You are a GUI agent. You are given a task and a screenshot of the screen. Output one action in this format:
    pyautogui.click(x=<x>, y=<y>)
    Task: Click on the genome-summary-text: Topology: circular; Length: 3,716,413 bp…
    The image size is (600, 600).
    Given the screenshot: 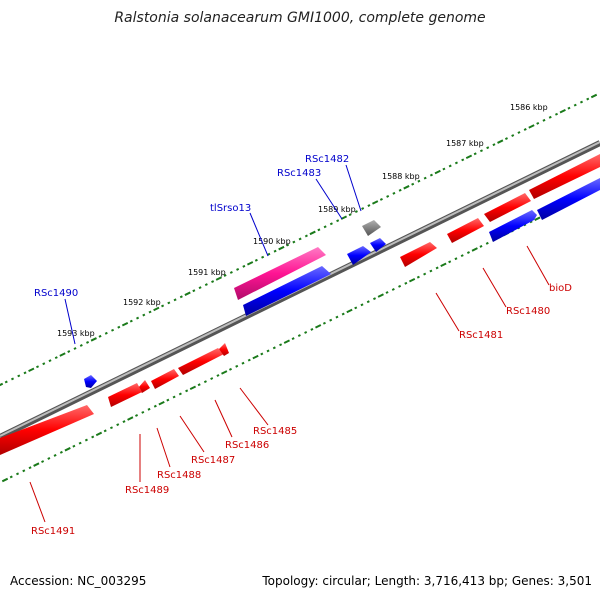 What is the action you would take?
    pyautogui.click(x=427, y=581)
    